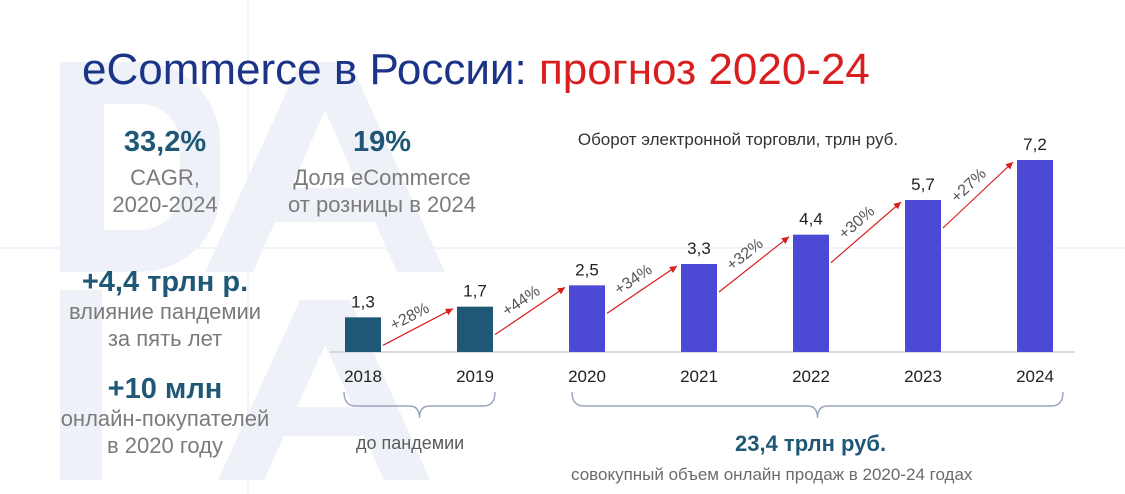 This screenshot has height=494, width=1125. Describe the element at coordinates (382, 204) in the screenshot. I see `stat-share-label-2: от розницы в 2024` at that location.